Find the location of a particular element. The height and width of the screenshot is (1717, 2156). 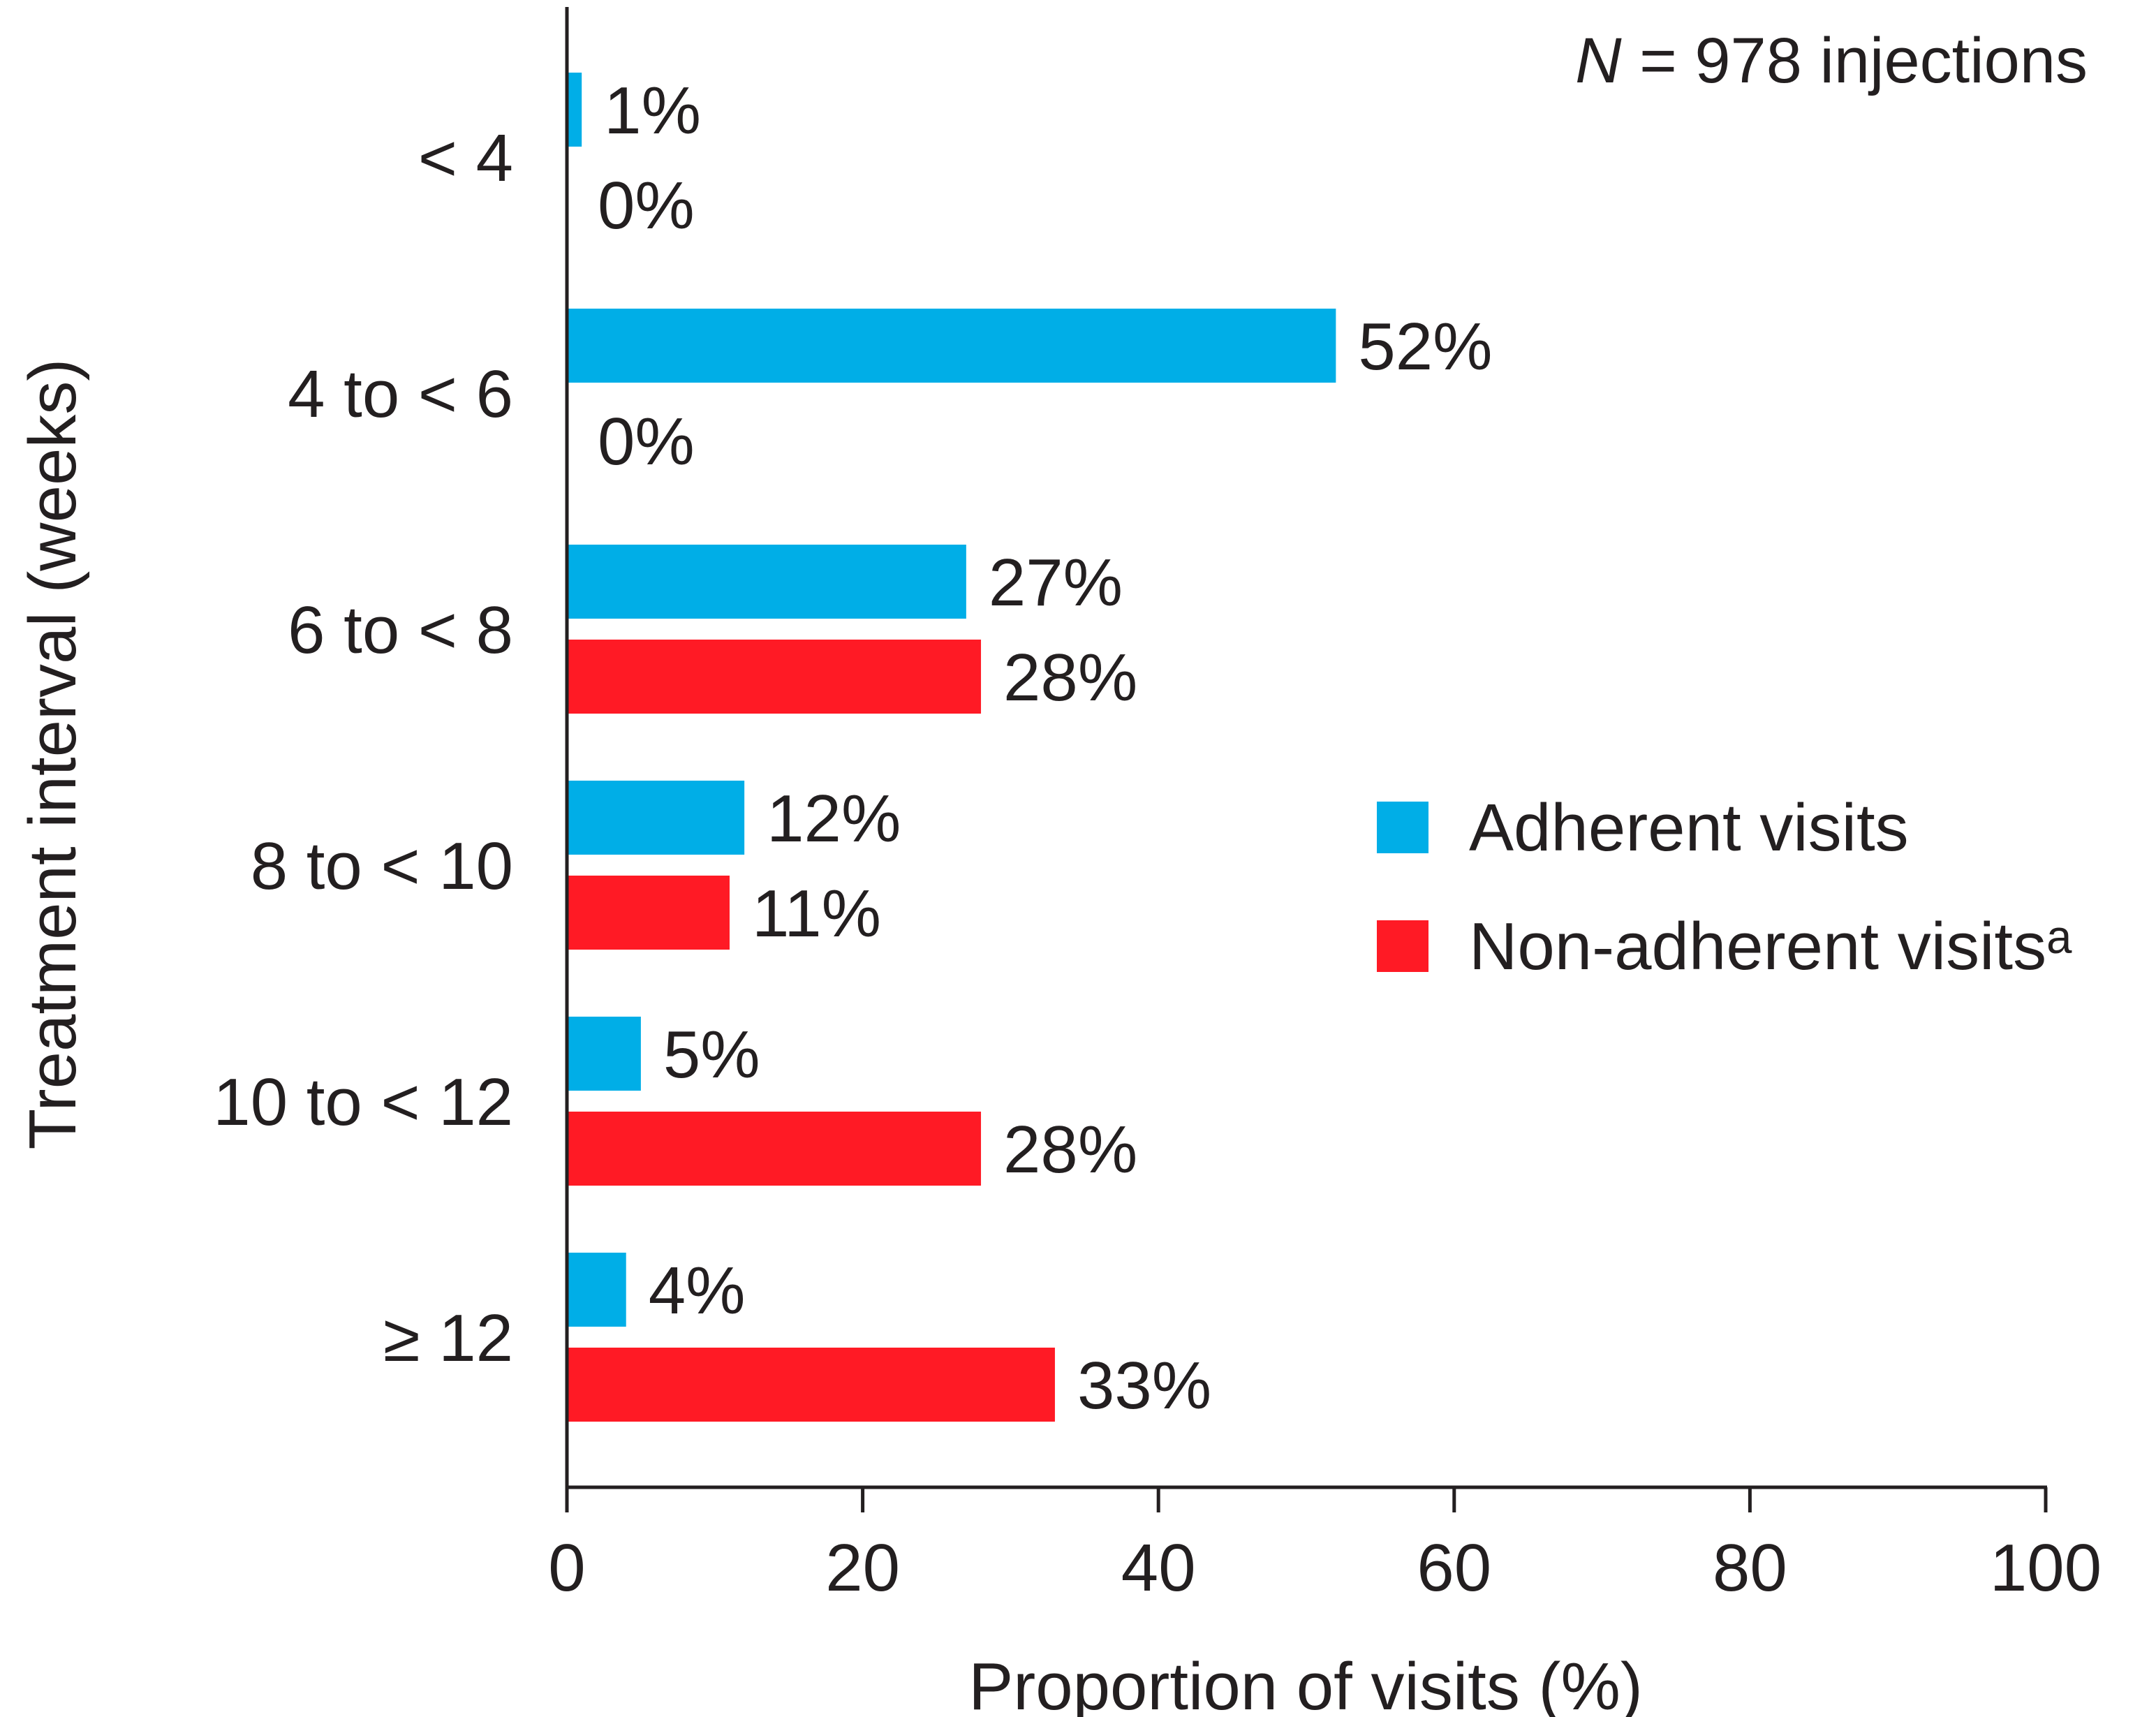

x-tick-label: 40 is located at coordinates (1159, 1568).